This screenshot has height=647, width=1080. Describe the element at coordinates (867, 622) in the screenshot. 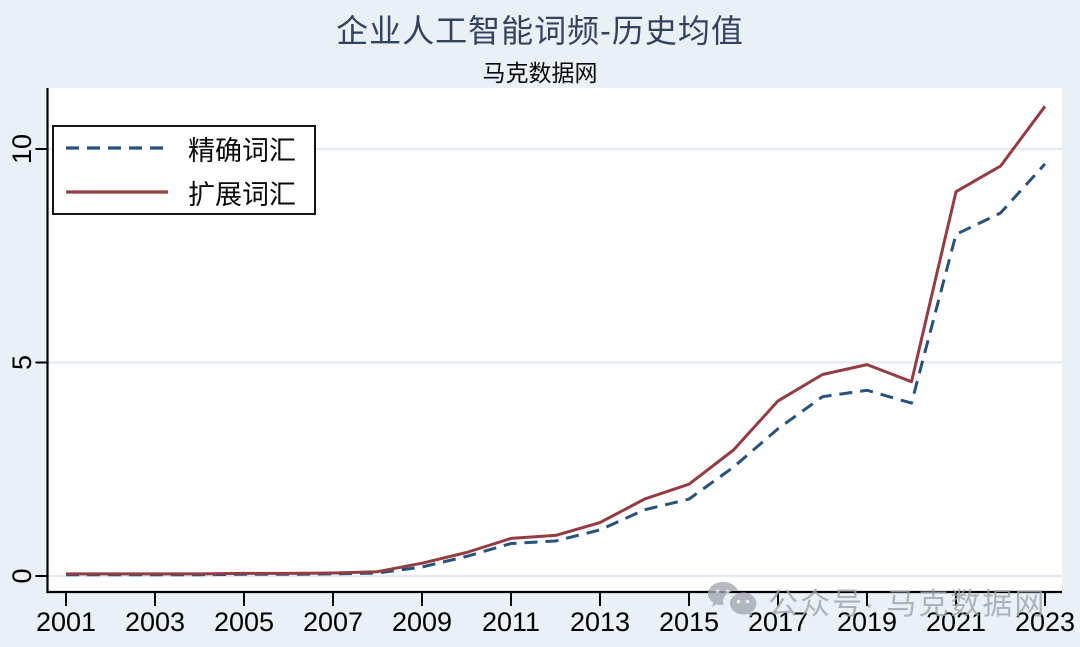

I see `x-tick-label: 2019` at that location.